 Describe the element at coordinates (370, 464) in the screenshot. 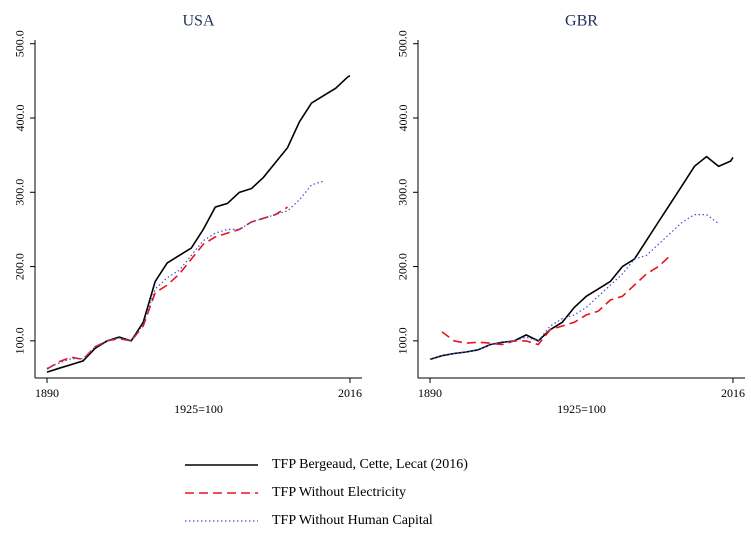

I see `legend-label: TFP Bergeaud, Cette, Lecat (2016)` at that location.